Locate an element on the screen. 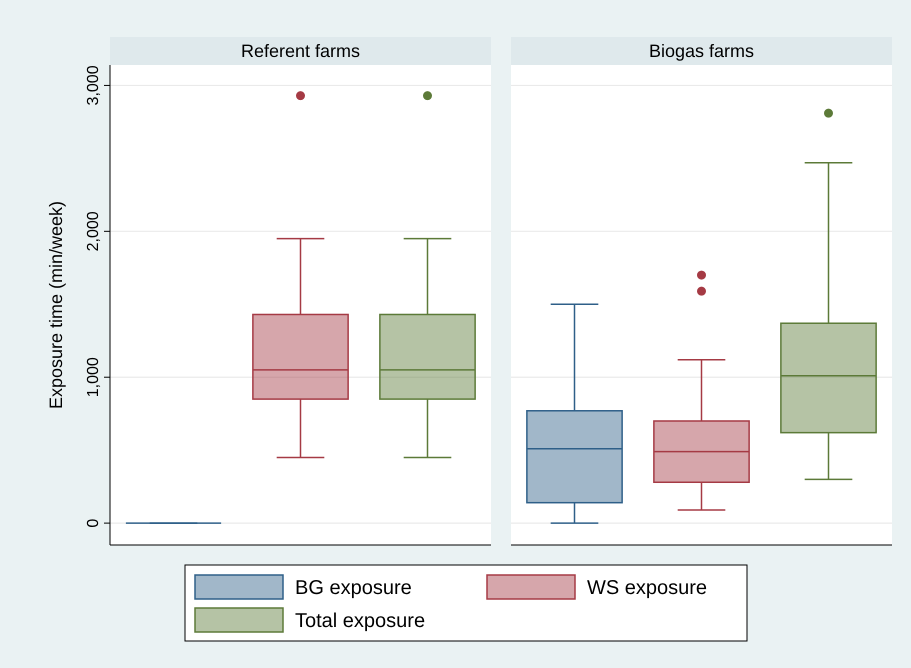 The image size is (911, 668). y-tick-label: 2,000 is located at coordinates (93, 231).